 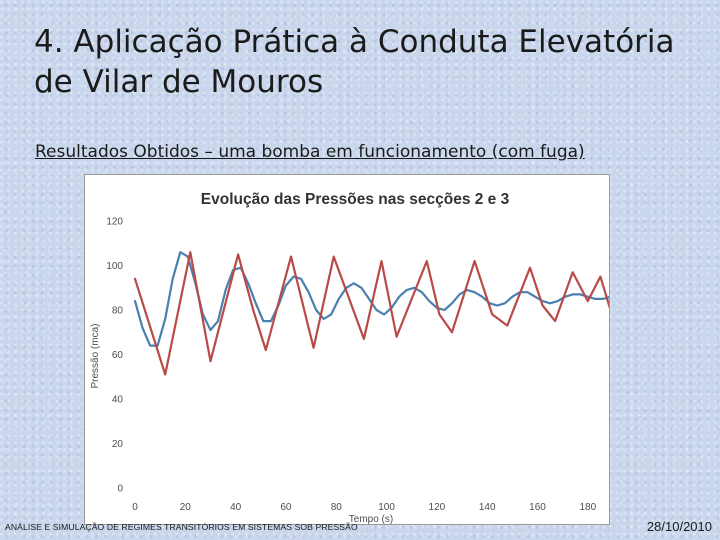 What do you see at coordinates (286, 507) in the screenshot?
I see `x-tick-label: 60` at bounding box center [286, 507].